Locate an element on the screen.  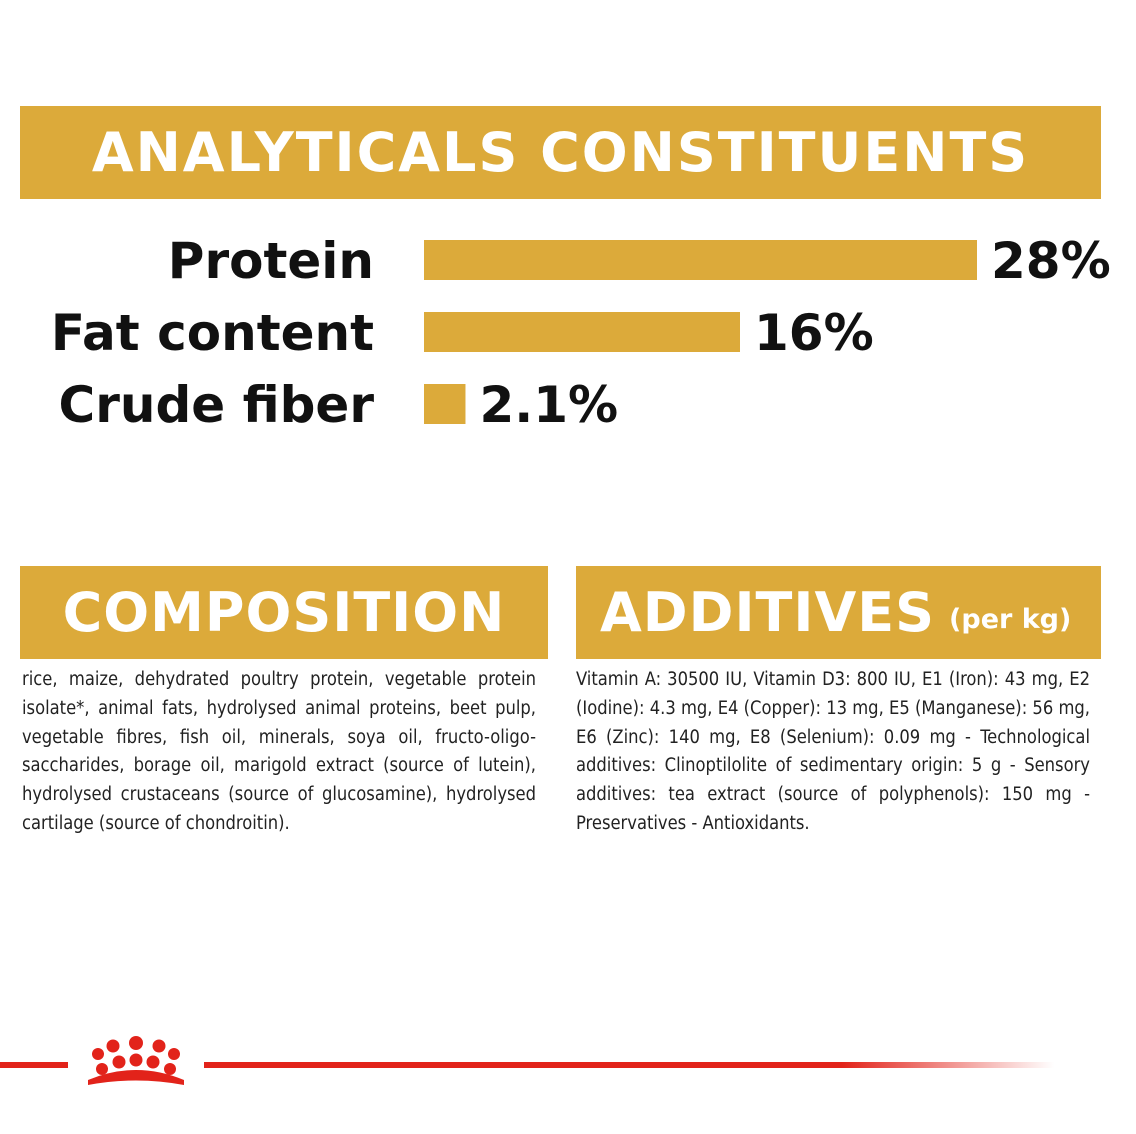
value-label: 2.1% is located at coordinates (548, 405).